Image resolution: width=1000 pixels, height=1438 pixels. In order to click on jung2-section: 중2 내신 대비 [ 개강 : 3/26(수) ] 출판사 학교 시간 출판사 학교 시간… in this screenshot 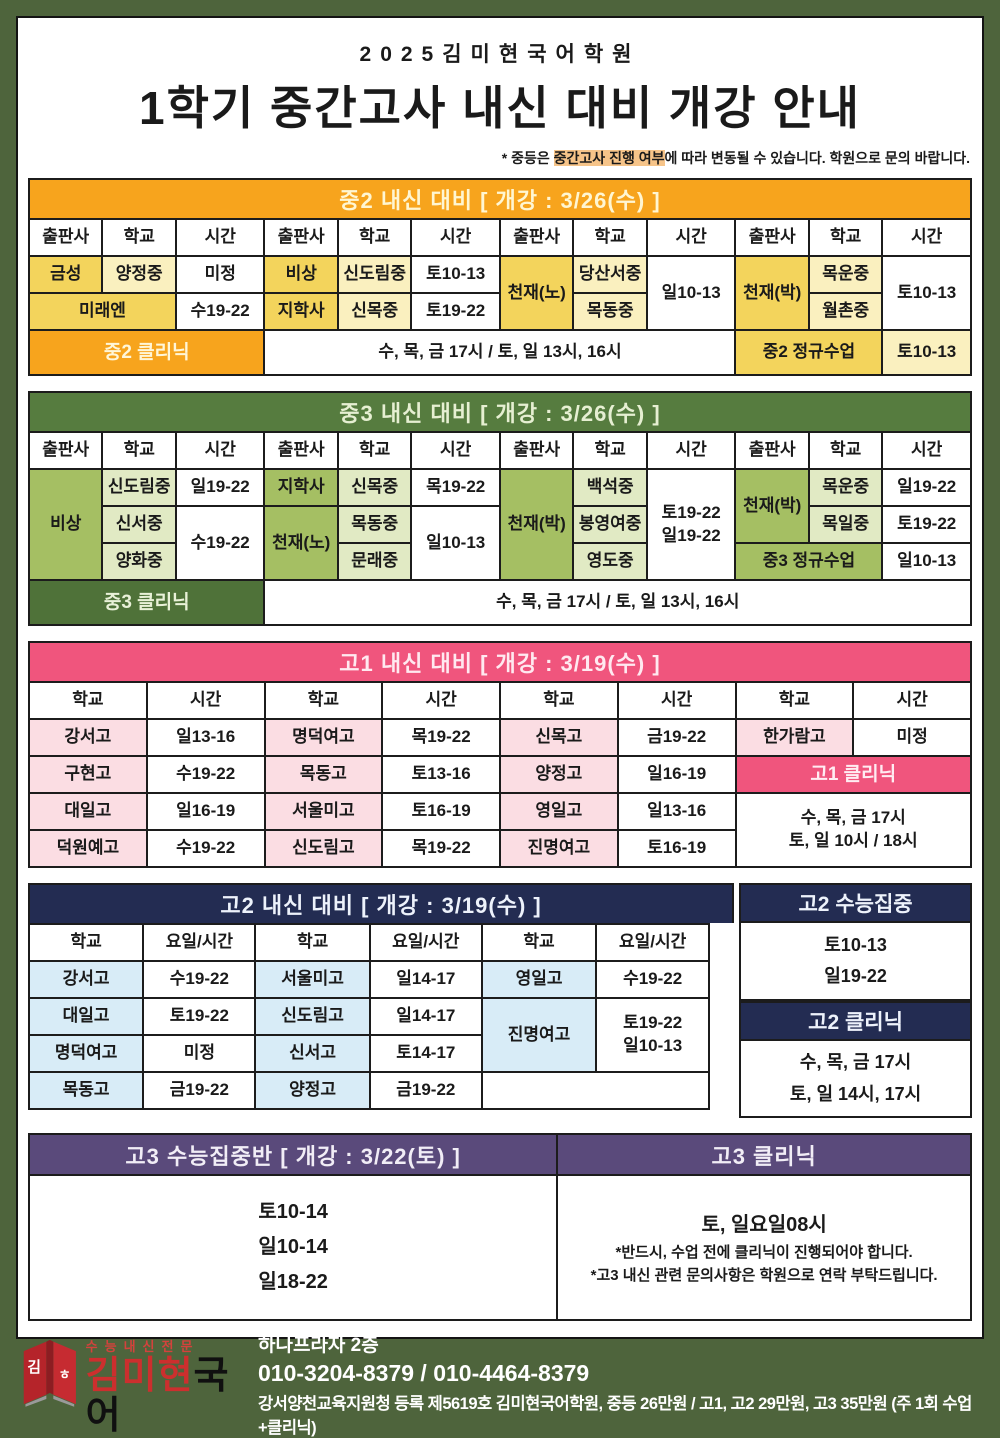, I will do `click(499, 277)`.